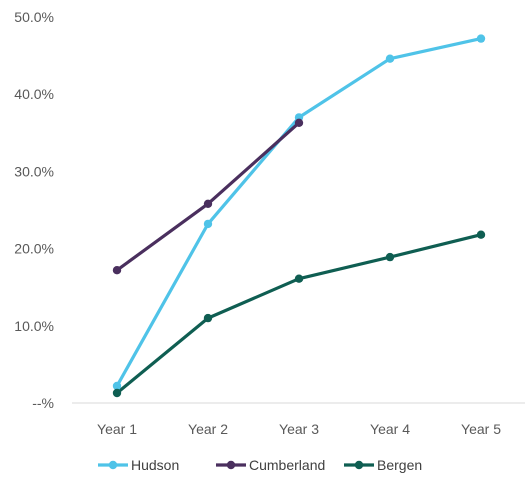 Image resolution: width=525 pixels, height=479 pixels. What do you see at coordinates (481, 429) in the screenshot?
I see `x-tick-label: Year 5` at bounding box center [481, 429].